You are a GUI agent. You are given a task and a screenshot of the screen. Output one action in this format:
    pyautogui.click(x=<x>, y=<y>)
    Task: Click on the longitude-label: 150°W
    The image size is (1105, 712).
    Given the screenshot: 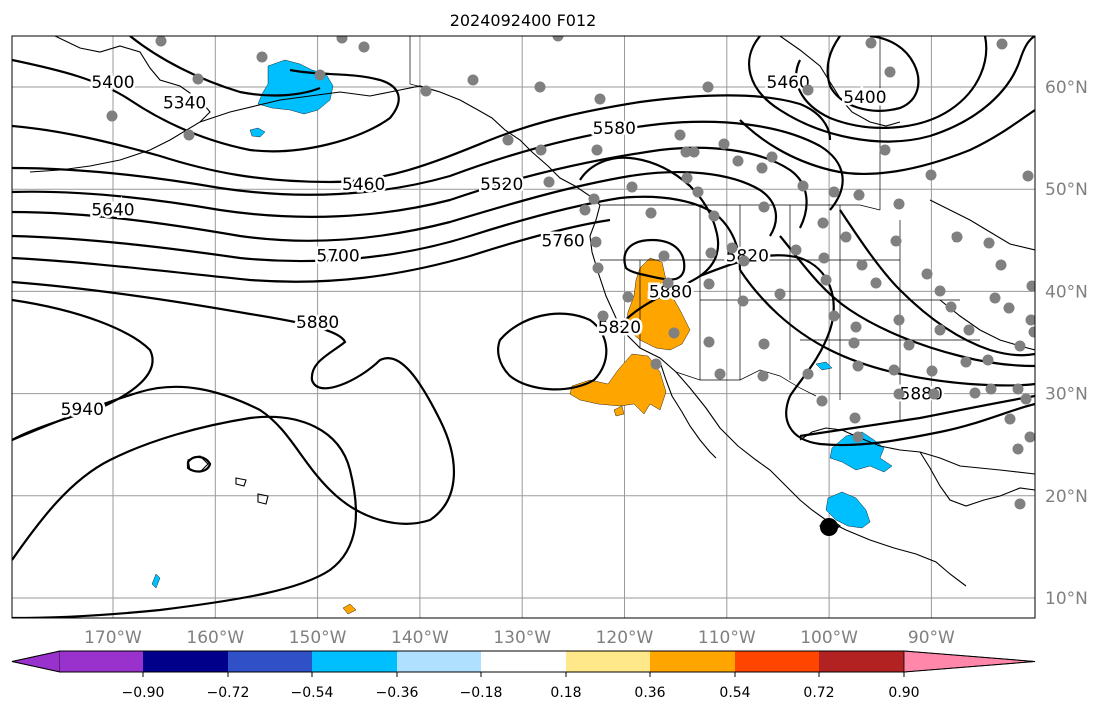 What is the action you would take?
    pyautogui.click(x=318, y=638)
    